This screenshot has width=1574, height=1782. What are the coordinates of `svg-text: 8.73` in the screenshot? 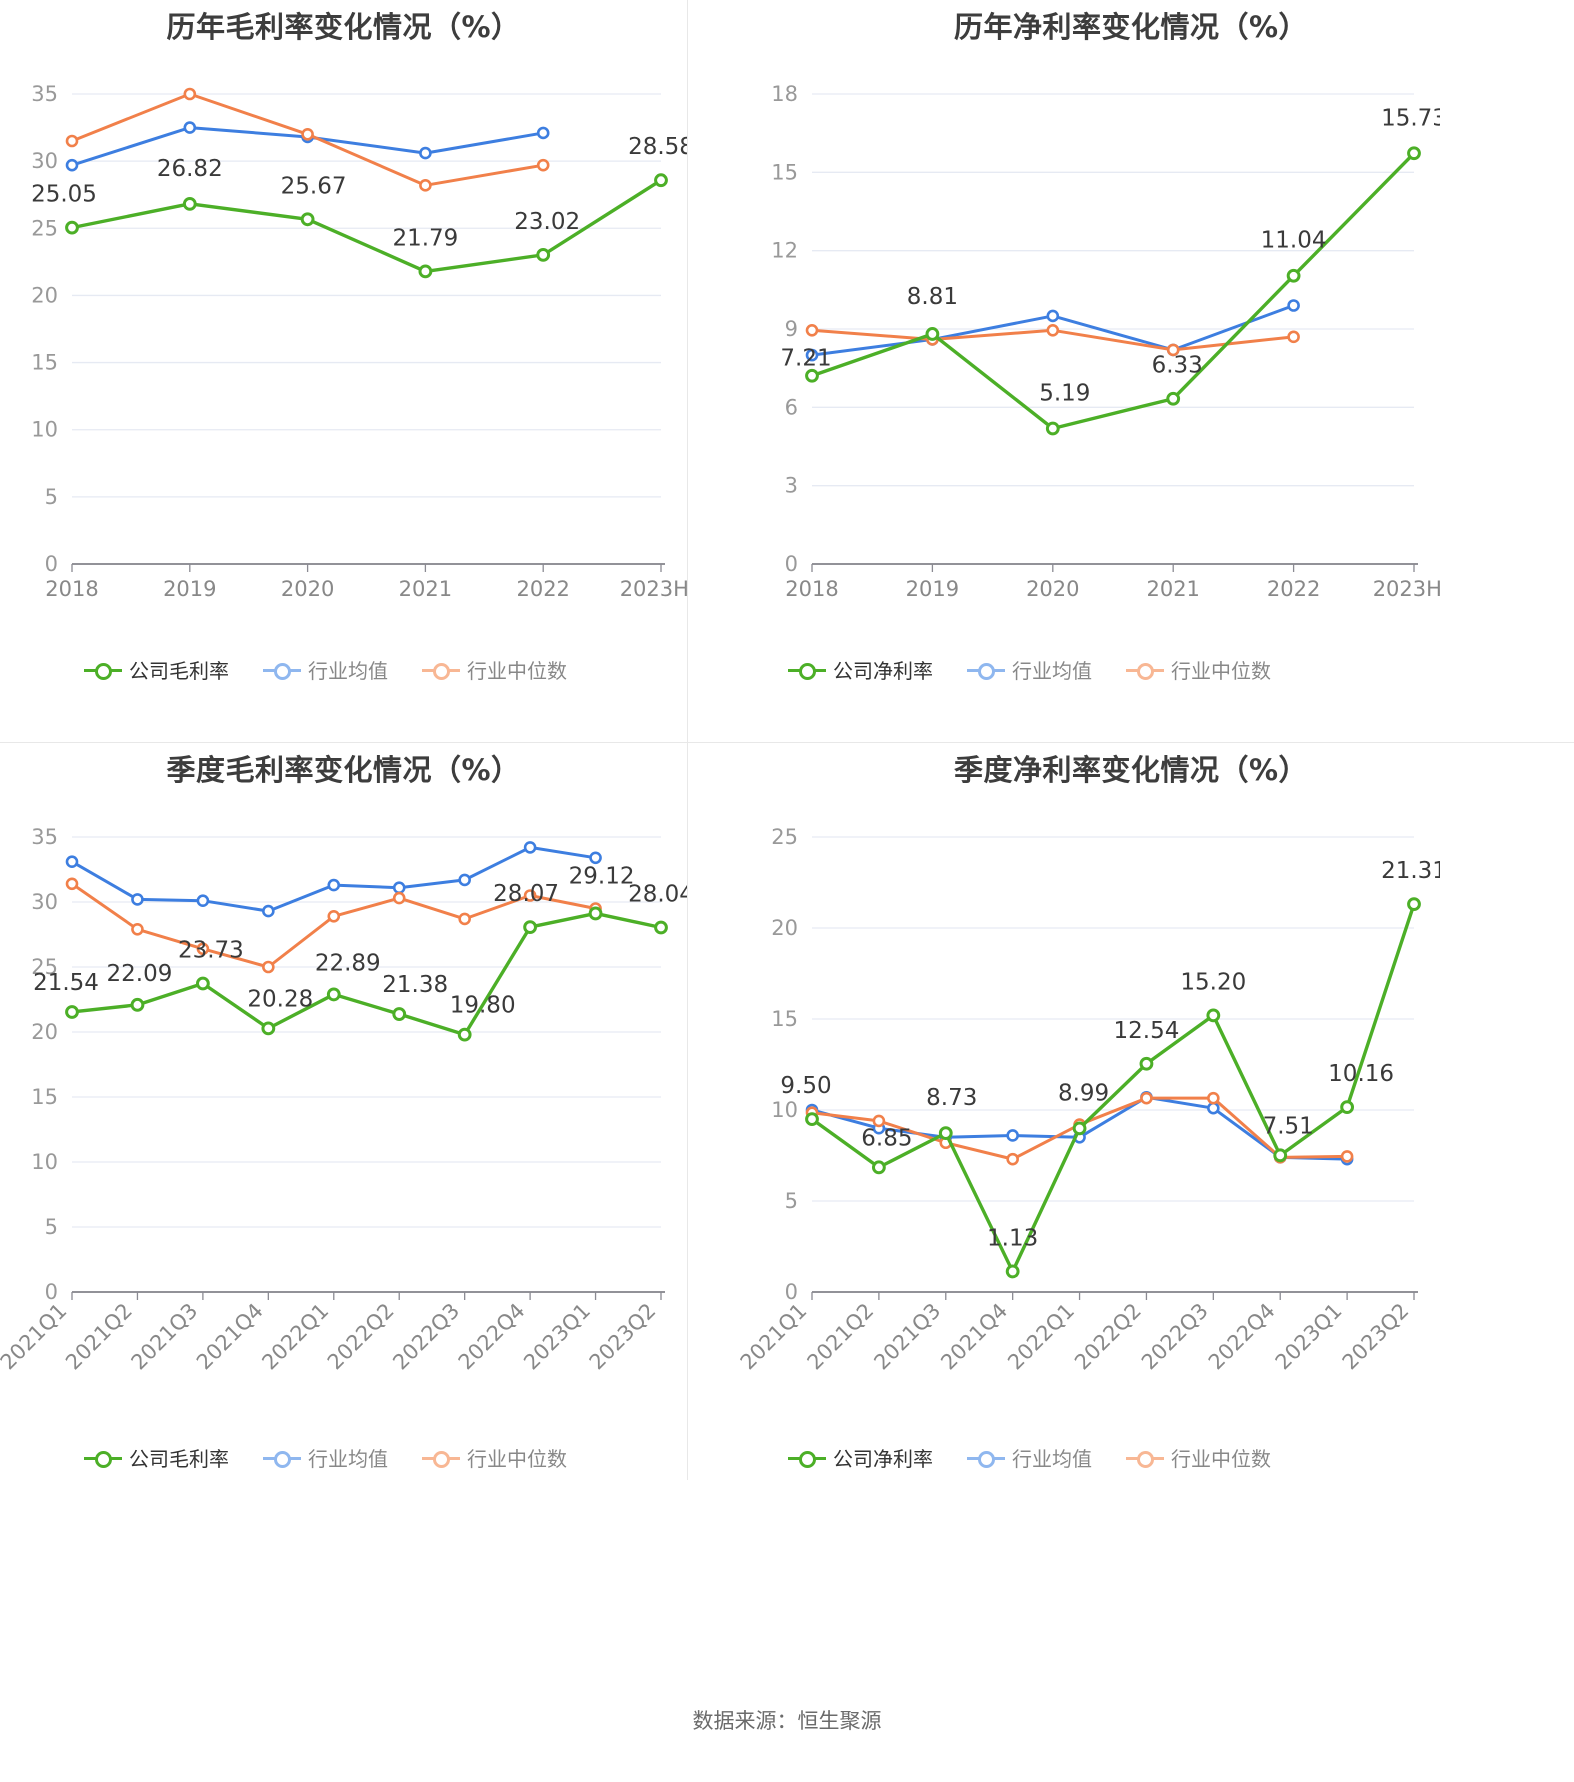 It's located at (951, 1098).